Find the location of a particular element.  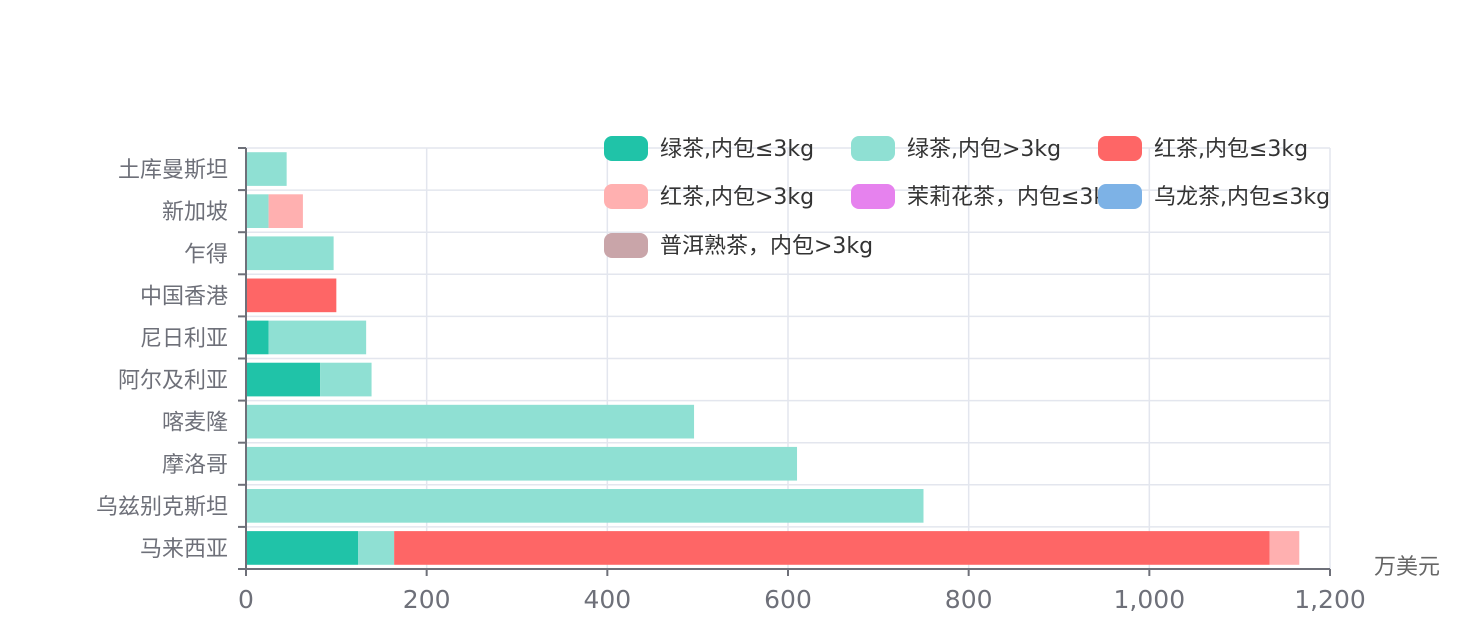

x-axis-unit-label: 万美元 is located at coordinates (1407, 567).